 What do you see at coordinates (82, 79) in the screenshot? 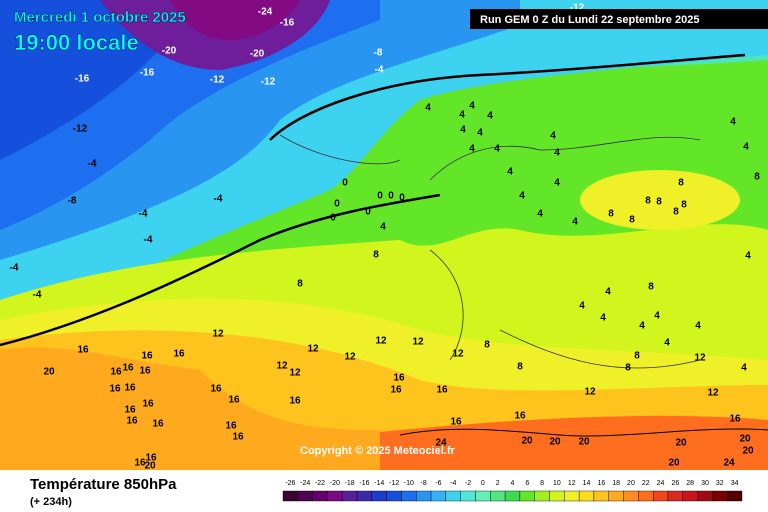
I see `contour-label: -16` at bounding box center [82, 79].